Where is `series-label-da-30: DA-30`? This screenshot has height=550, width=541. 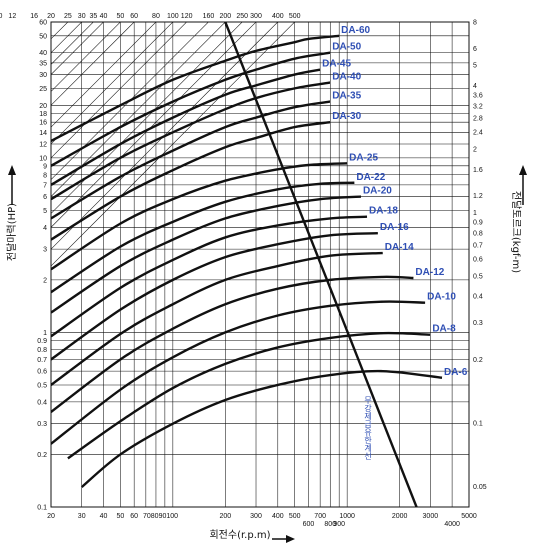 series-label-da-30: DA-30 is located at coordinates (346, 116).